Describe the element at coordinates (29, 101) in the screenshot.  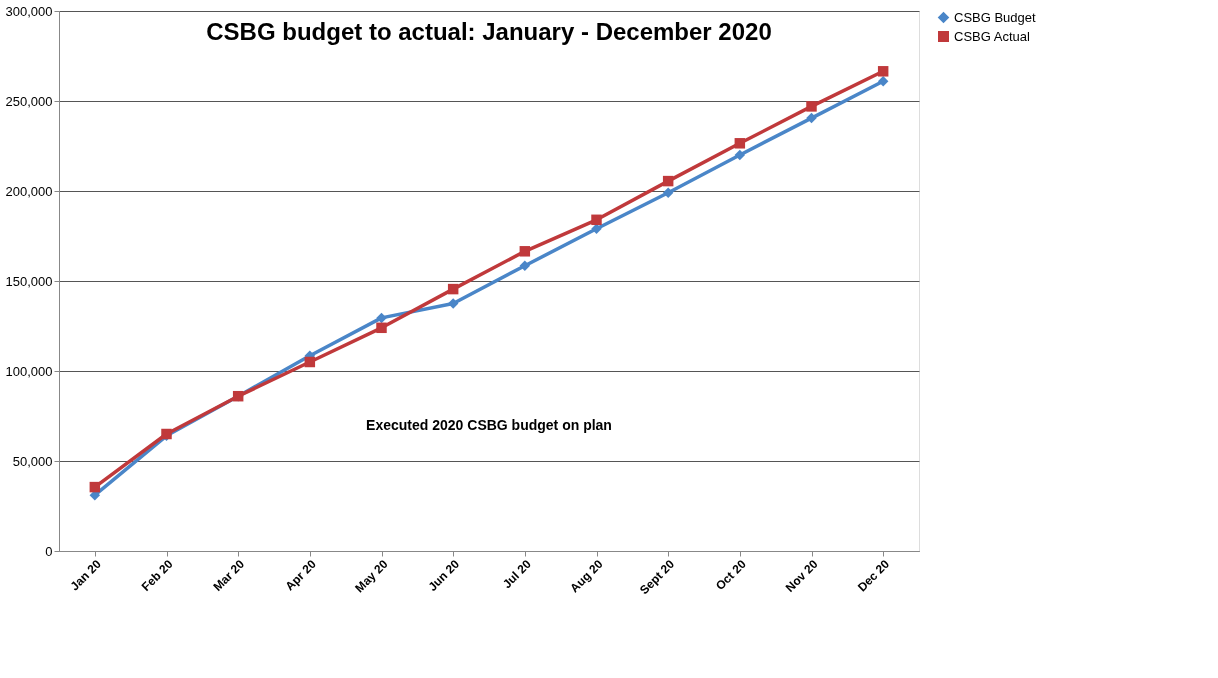
I see `y-tick-label: 250,000` at that location.